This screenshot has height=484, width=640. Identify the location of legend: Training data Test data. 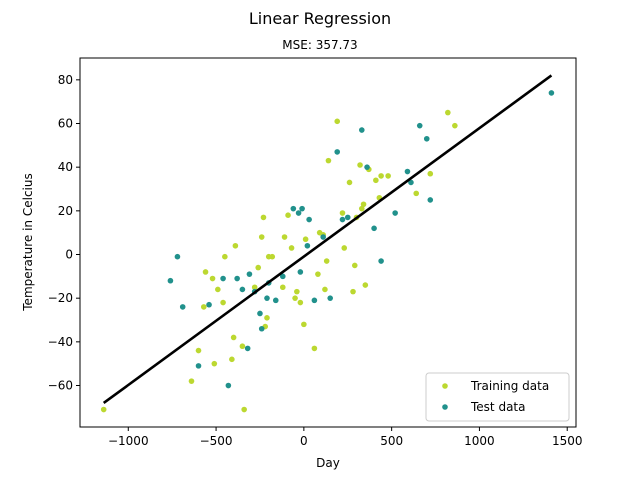
(497, 397).